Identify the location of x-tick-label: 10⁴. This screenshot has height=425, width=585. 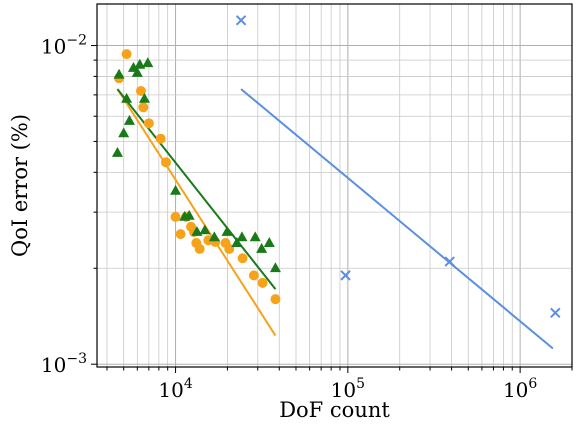
(175, 389).